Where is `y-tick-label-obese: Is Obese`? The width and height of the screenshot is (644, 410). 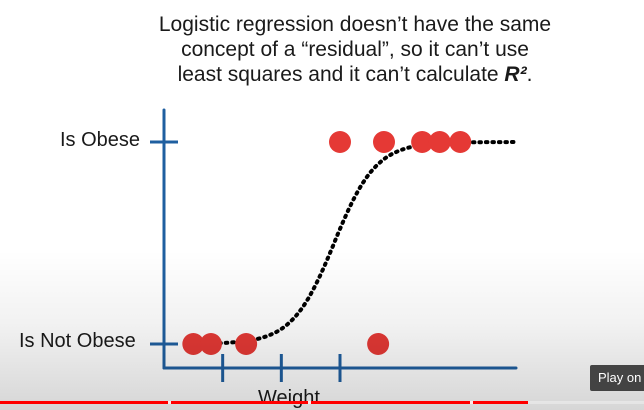
y-tick-label-obese: Is Obese is located at coordinates (100, 140).